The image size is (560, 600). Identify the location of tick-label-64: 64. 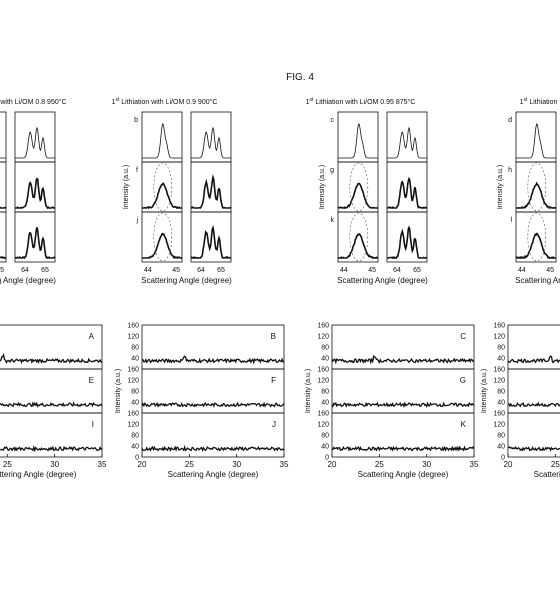
(25, 270).